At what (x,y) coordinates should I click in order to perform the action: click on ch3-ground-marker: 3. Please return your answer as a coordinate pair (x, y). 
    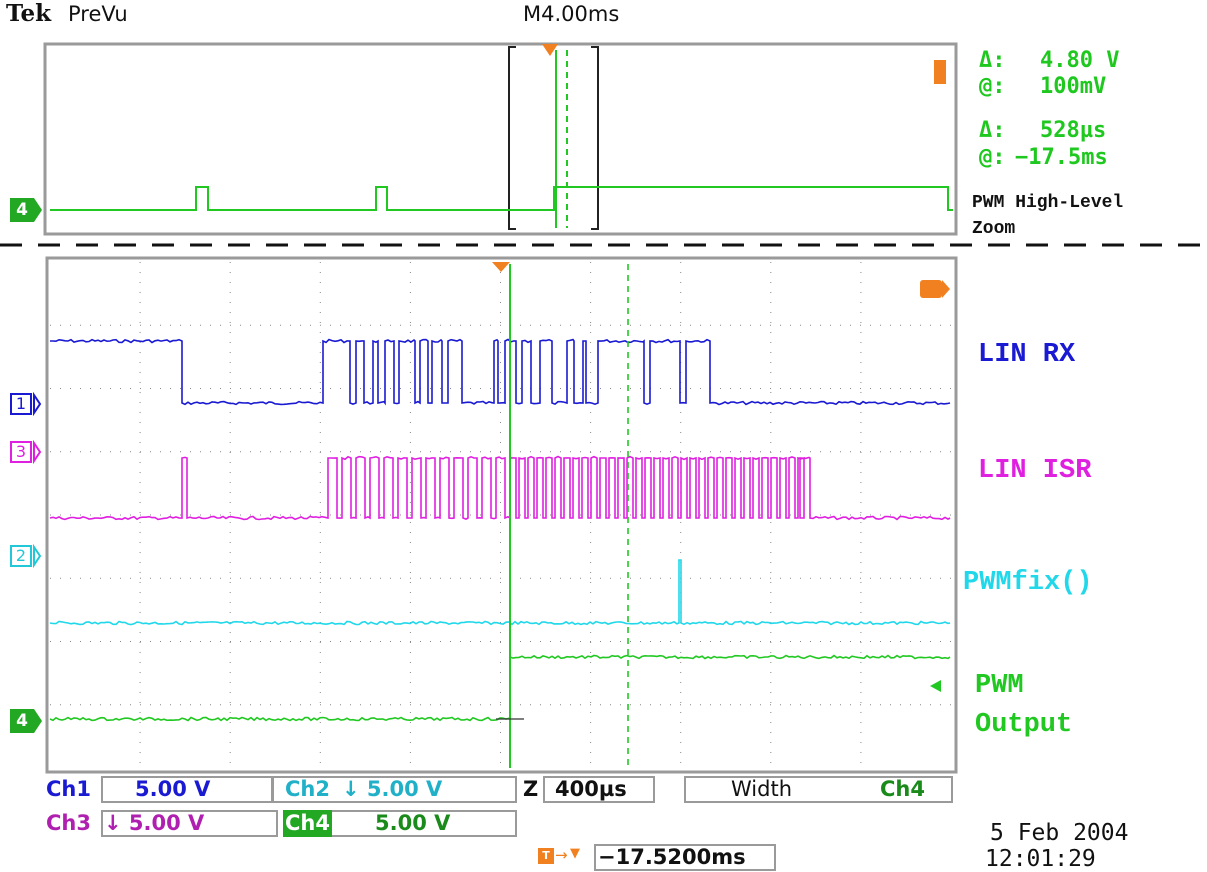
    Looking at the image, I should click on (21, 452).